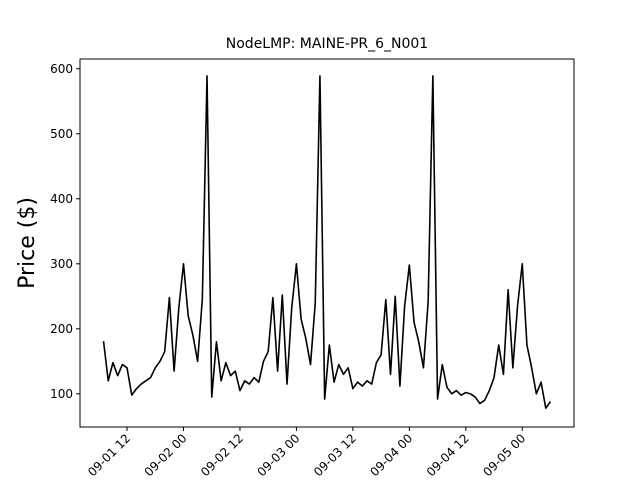 The width and height of the screenshot is (640, 480). I want to click on y-tick-label: 500, so click(61, 134).